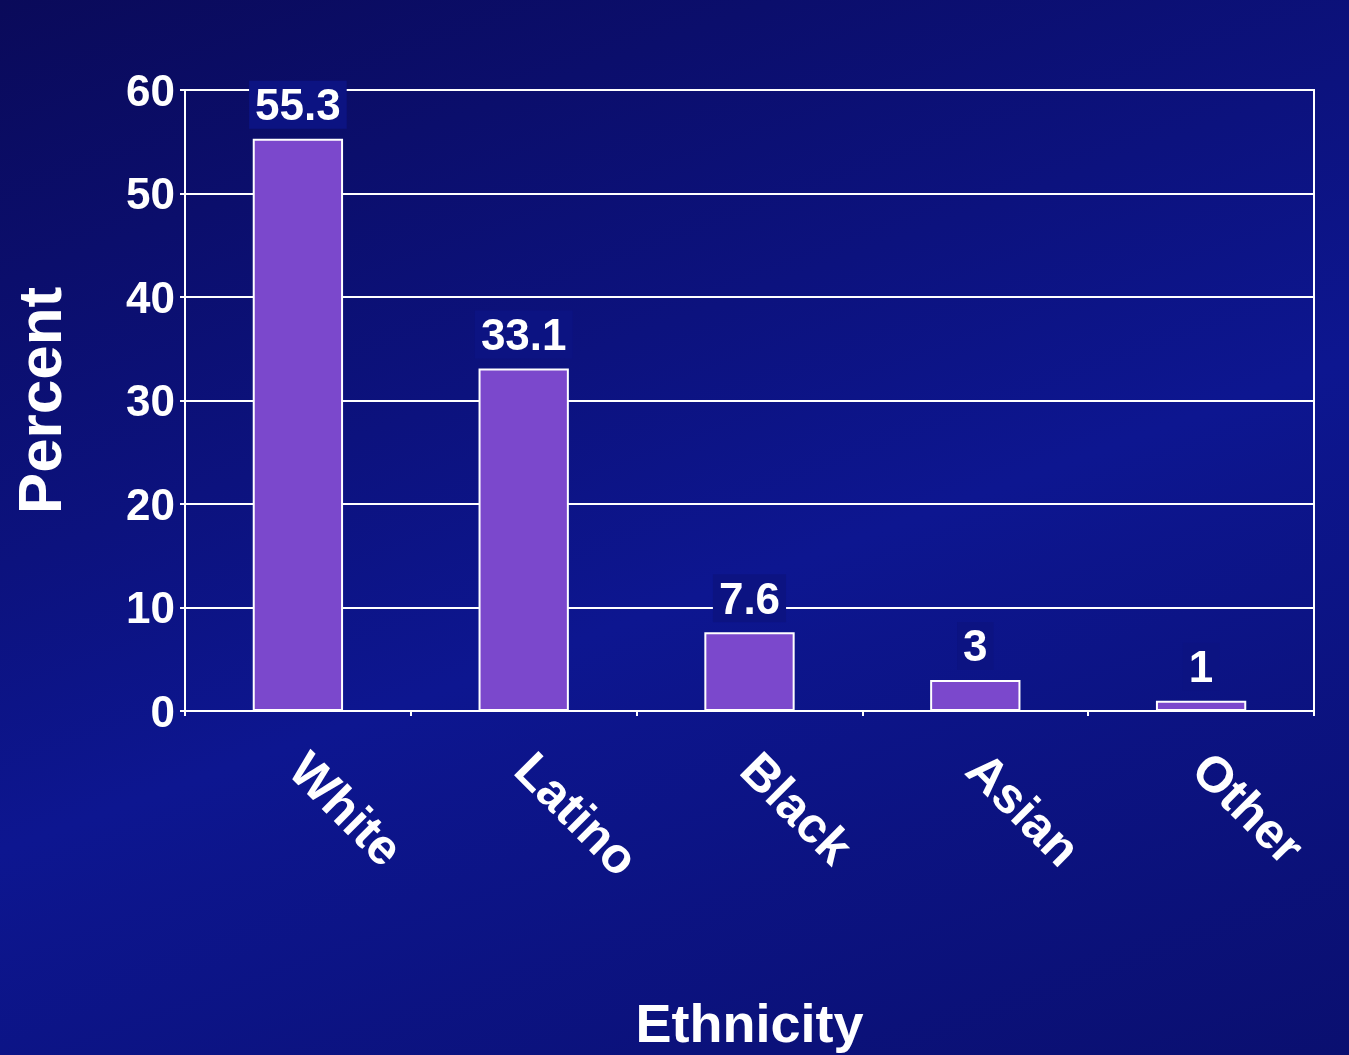  I want to click on x-axis-title: Ethnicity, so click(749, 1023).